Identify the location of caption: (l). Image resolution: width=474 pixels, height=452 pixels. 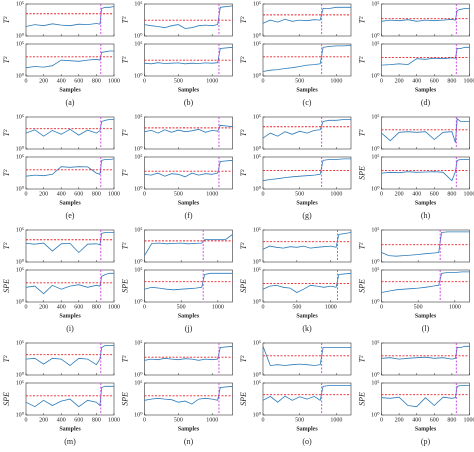
(426, 328).